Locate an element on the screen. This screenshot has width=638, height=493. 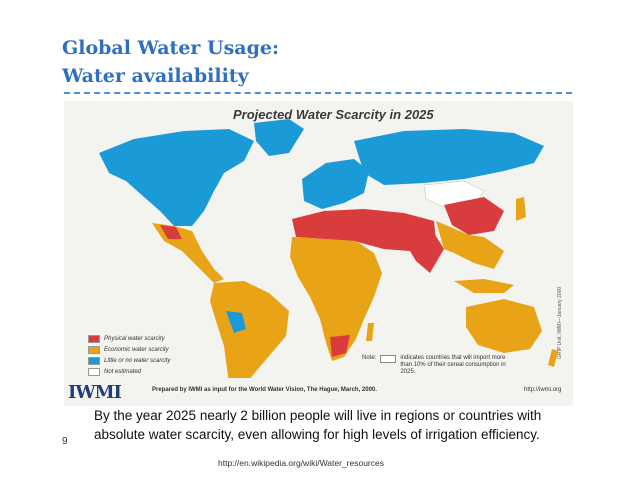
india-physical is located at coordinates (424, 253).